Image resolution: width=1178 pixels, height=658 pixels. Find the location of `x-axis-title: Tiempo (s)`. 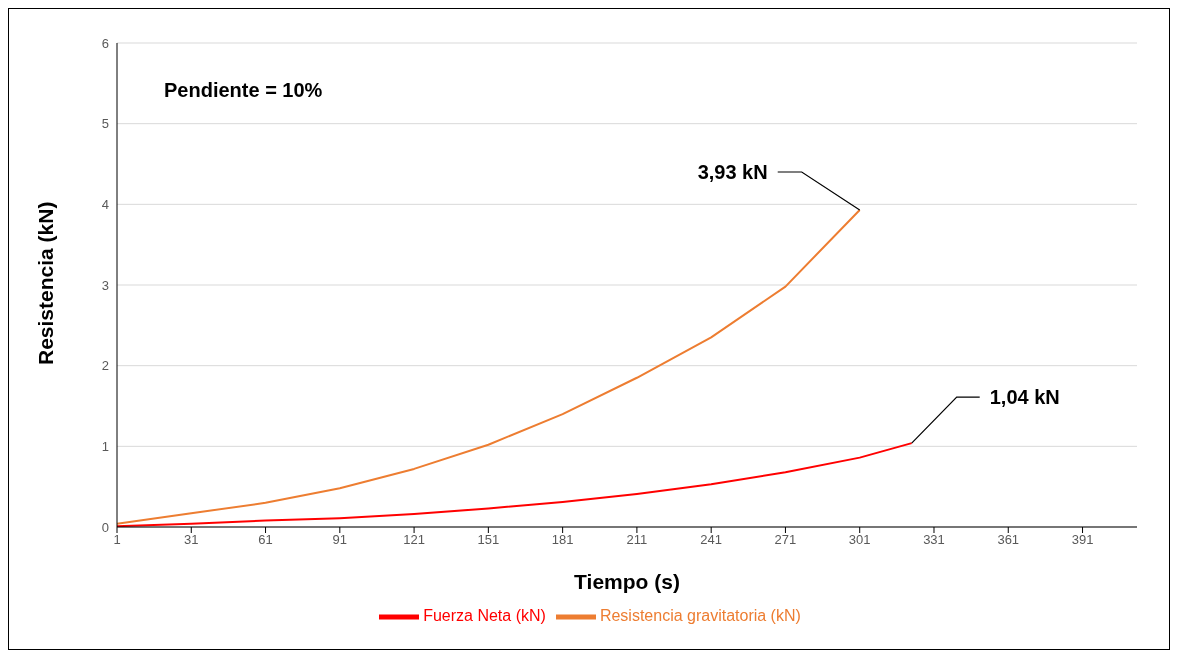

x-axis-title: Tiempo (s) is located at coordinates (627, 581).